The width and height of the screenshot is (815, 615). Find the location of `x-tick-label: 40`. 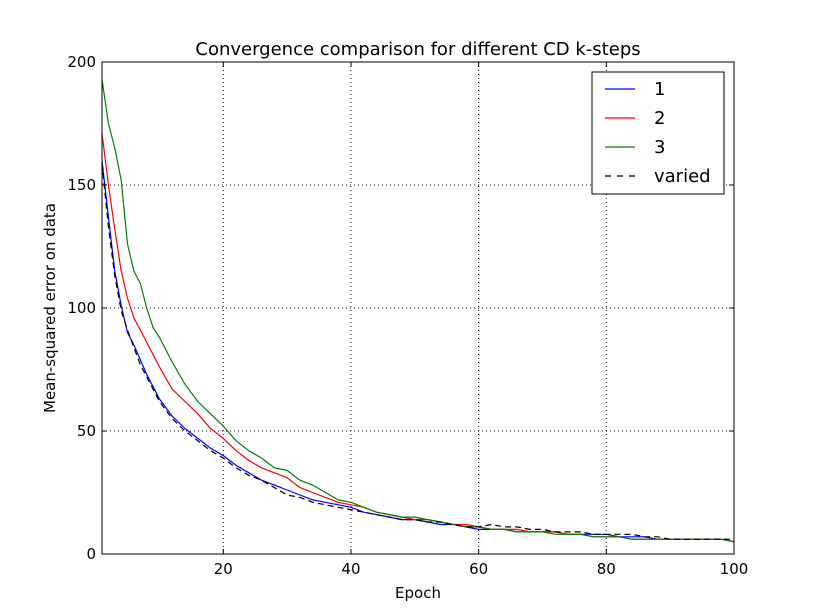

x-tick-label: 40 is located at coordinates (350, 569).